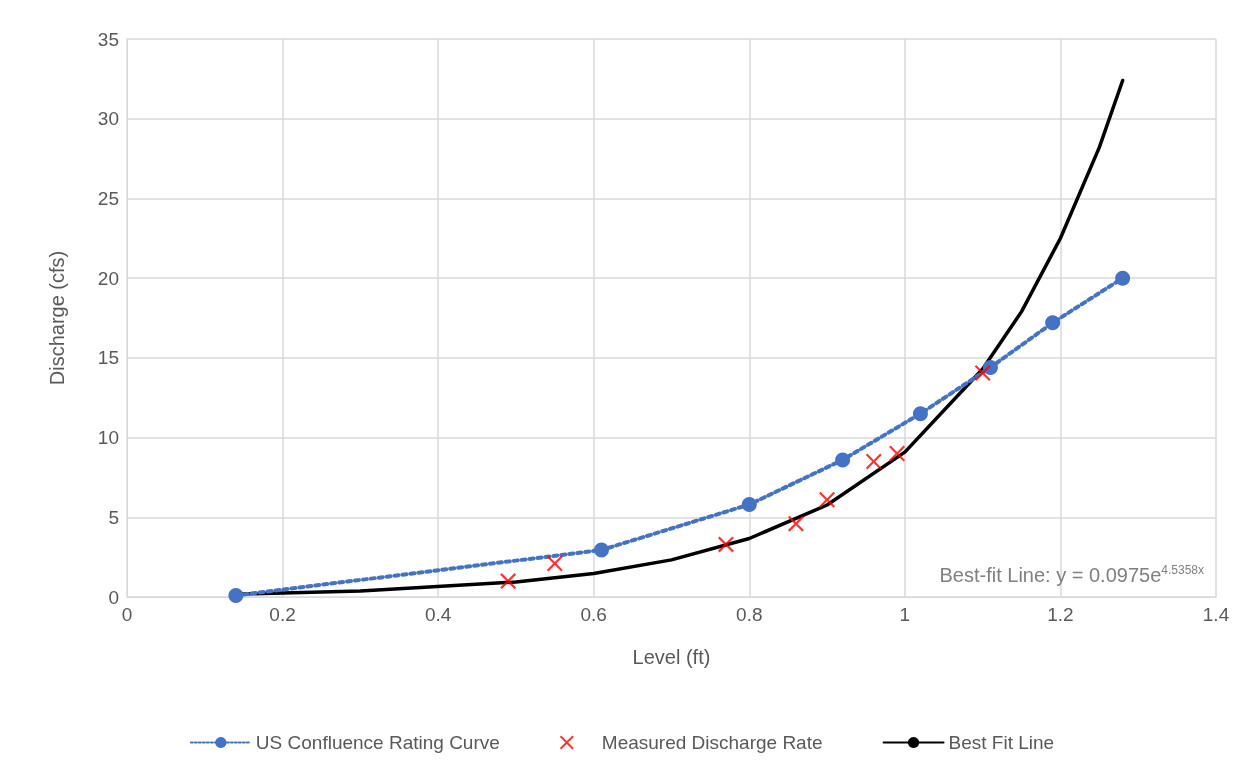 Image resolution: width=1244 pixels, height=769 pixels. I want to click on x-tick-label: 1.2, so click(1060, 614).